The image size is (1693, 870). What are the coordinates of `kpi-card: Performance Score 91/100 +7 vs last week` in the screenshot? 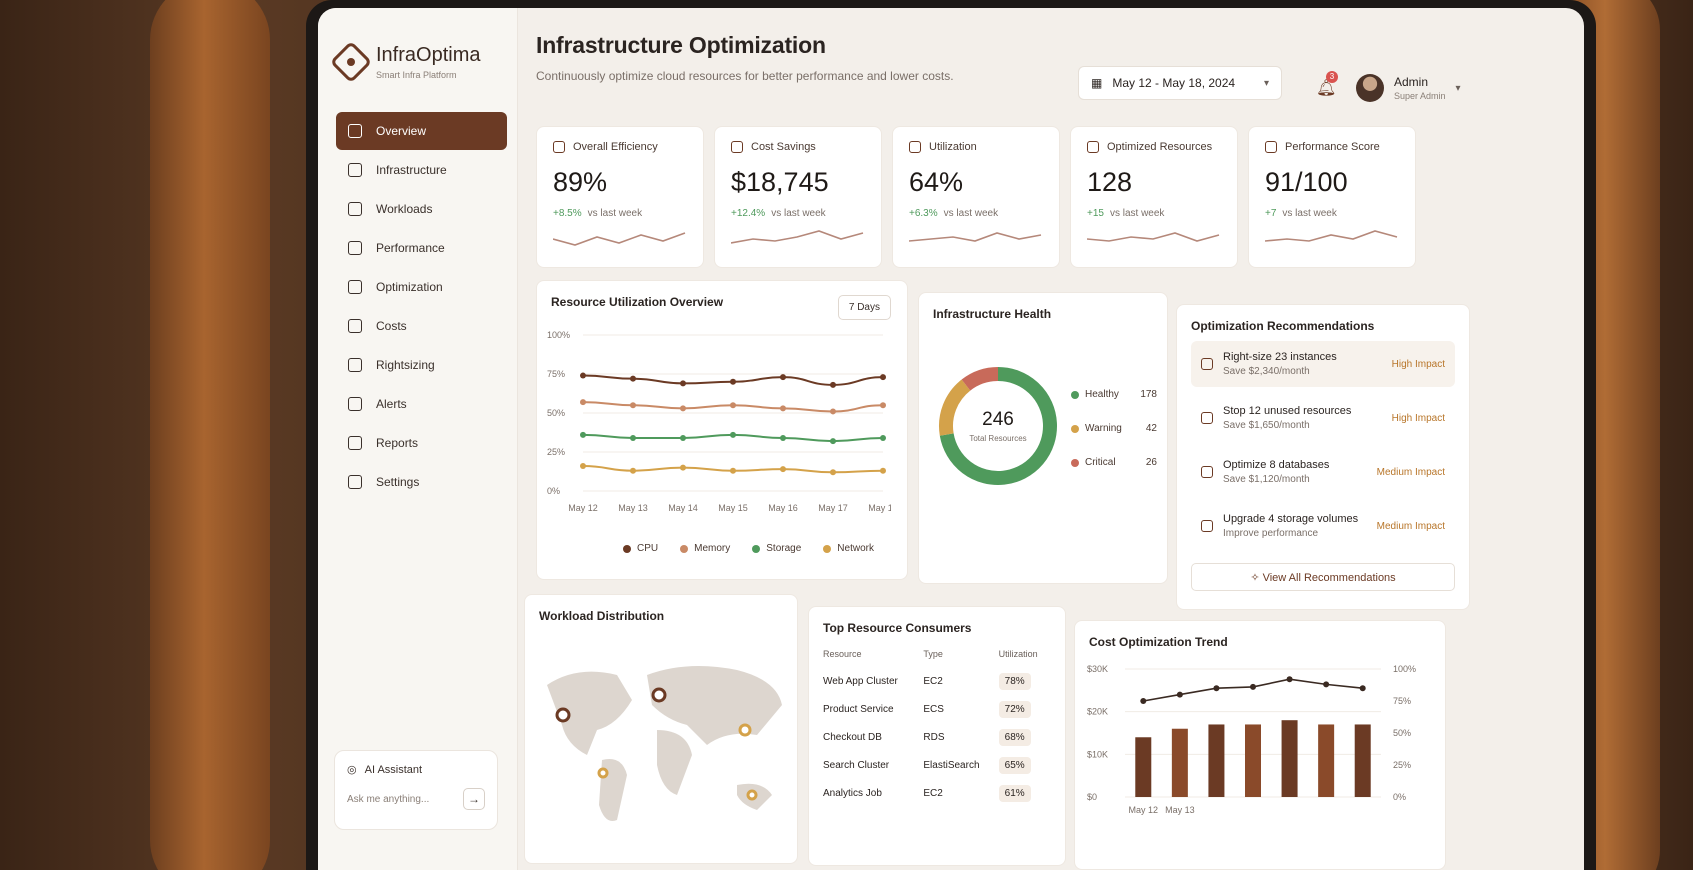 It's located at (1332, 197).